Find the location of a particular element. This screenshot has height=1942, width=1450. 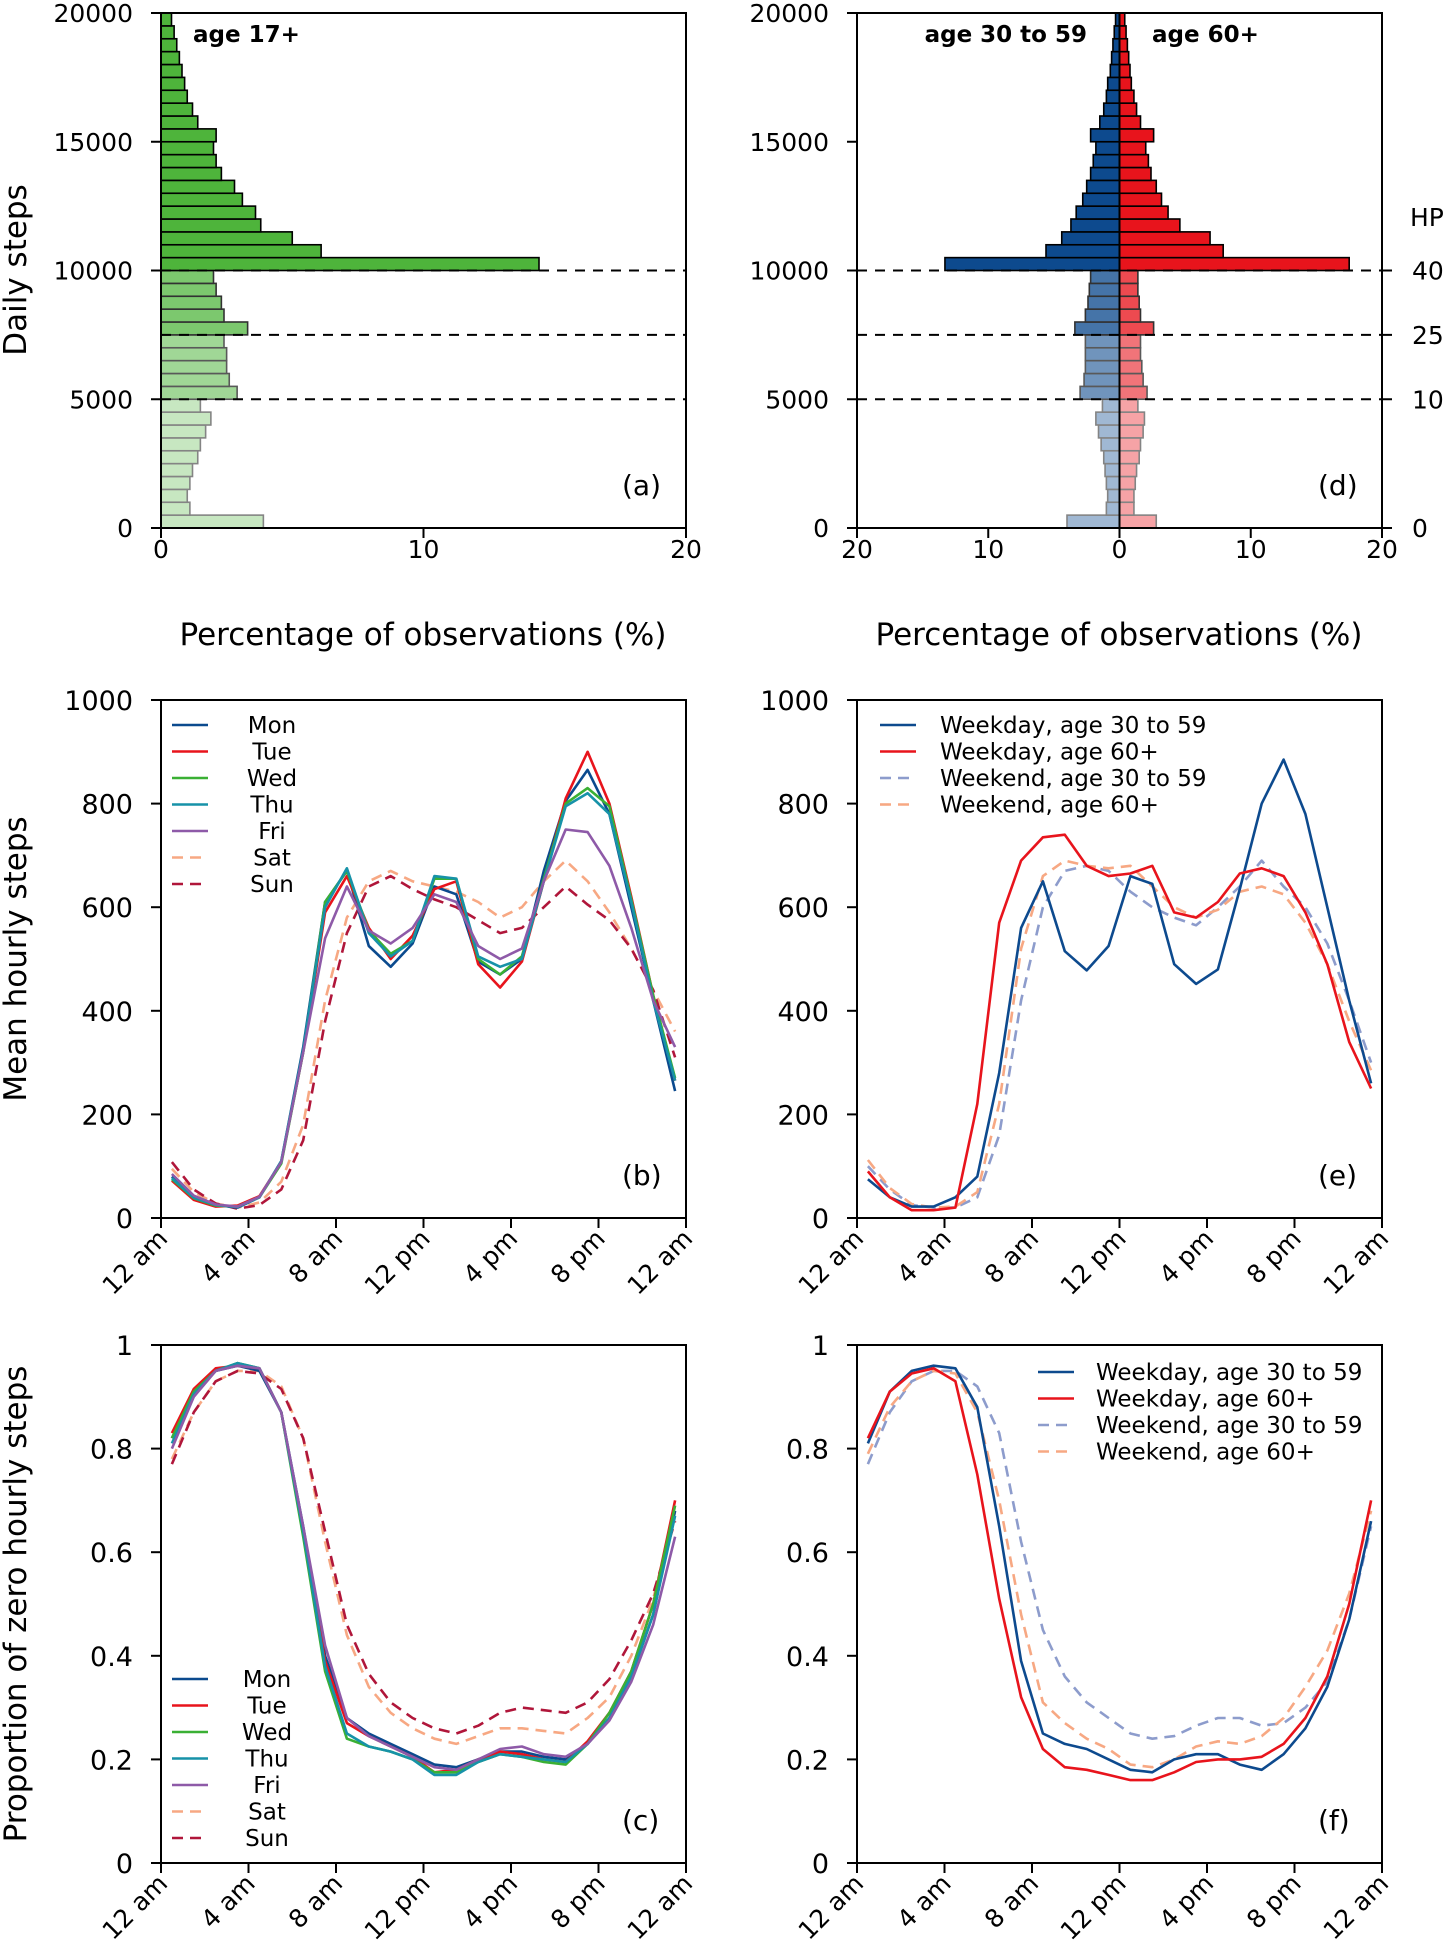

panel-d-title-right: age 60+ is located at coordinates (1205, 35).